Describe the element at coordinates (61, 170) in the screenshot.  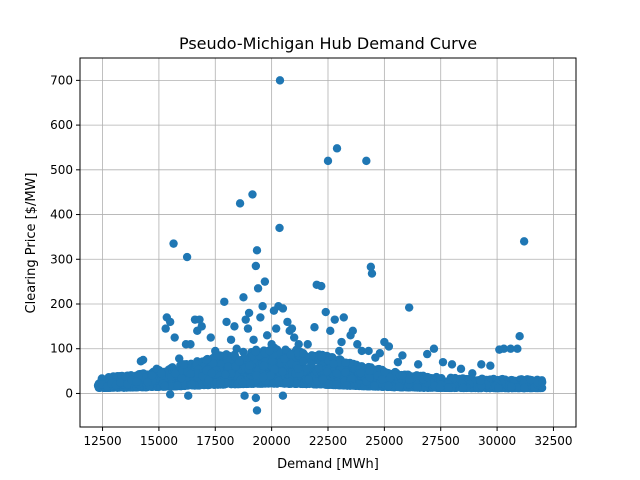
I see `y-tick-label: 500` at that location.